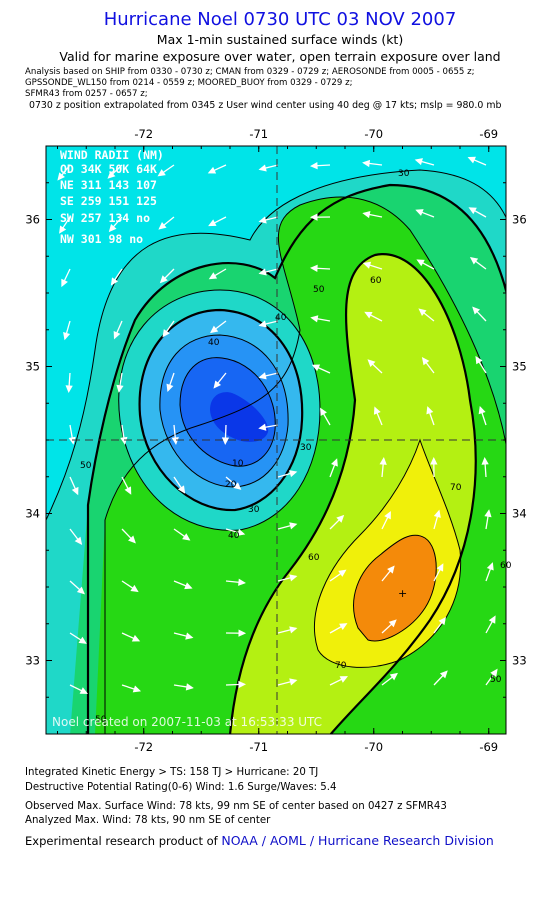  I want to click on contour-label: 20, so click(231, 485).